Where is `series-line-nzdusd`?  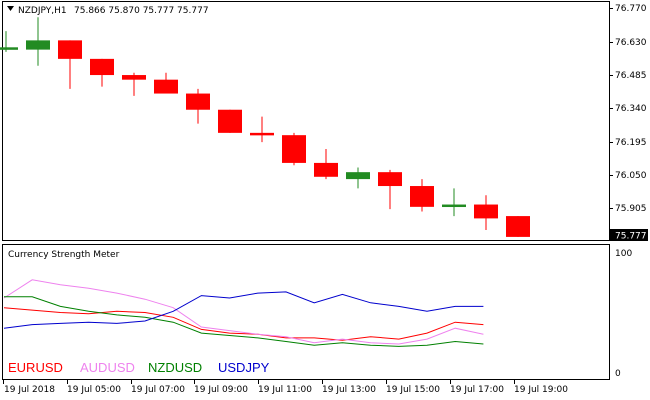
series-line-nzdusd is located at coordinates (244, 321).